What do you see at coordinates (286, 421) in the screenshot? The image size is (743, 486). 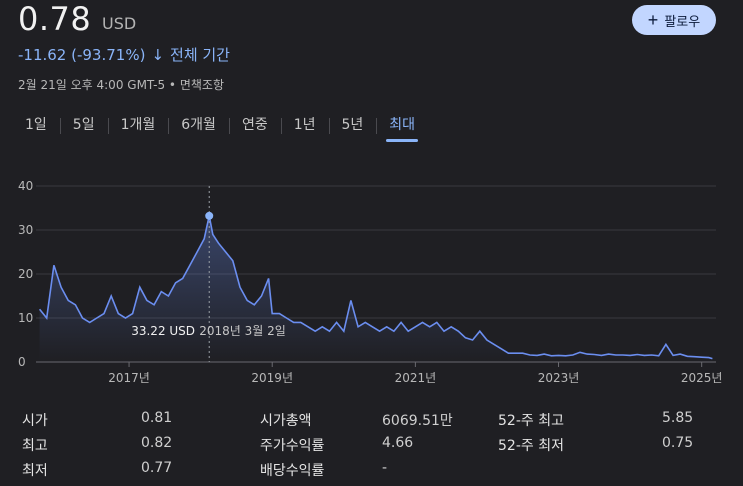 I see `stat-label-mktcap: 시가총액` at bounding box center [286, 421].